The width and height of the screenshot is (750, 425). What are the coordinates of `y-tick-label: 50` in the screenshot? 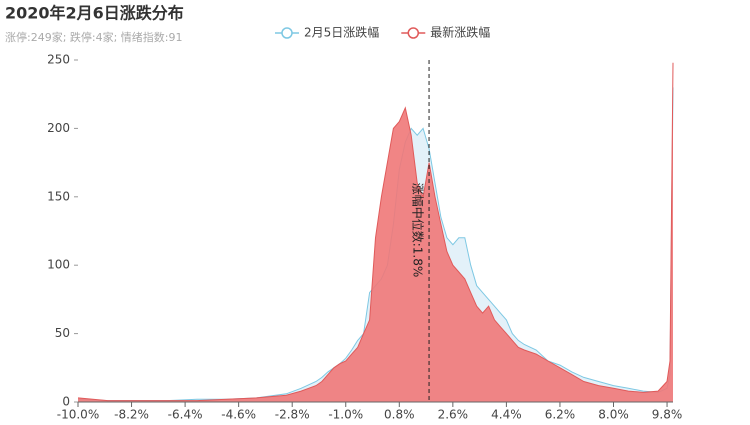 It's located at (62, 333).